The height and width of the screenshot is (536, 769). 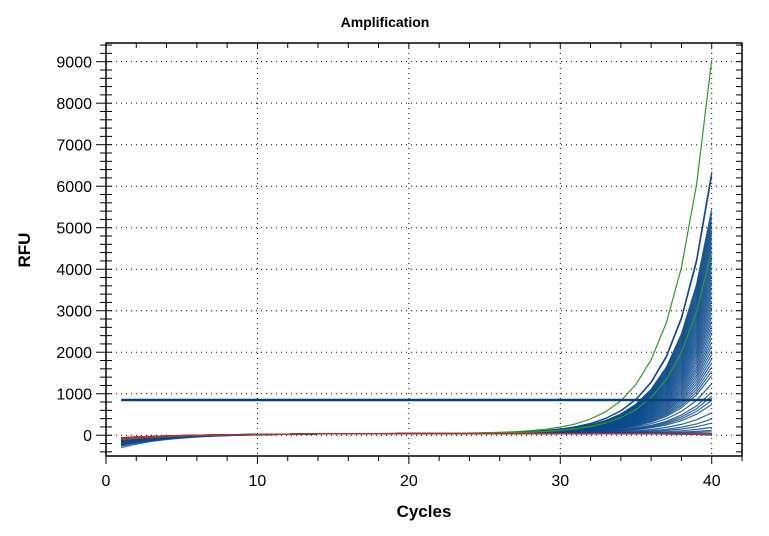 What do you see at coordinates (416, 436) in the screenshot?
I see `red-amplification-curve` at bounding box center [416, 436].